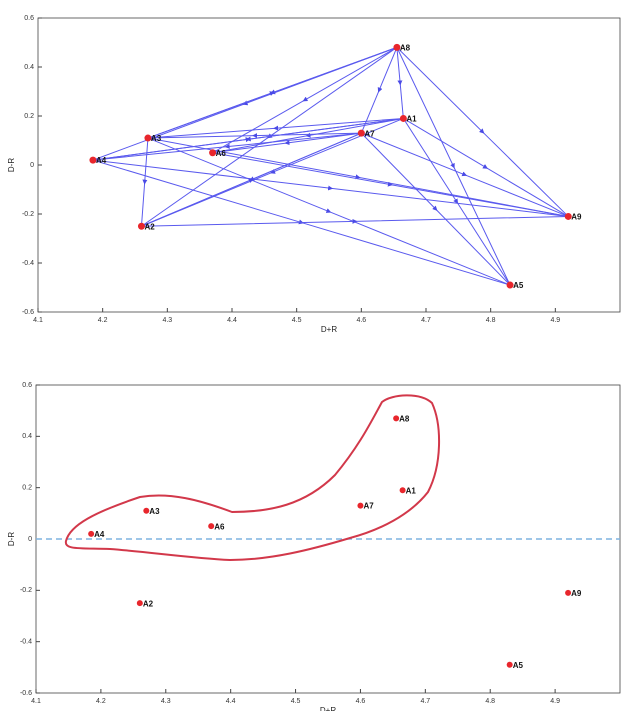 The image size is (622, 711). What do you see at coordinates (252, 477) in the screenshot?
I see `cluster-outline` at bounding box center [252, 477].